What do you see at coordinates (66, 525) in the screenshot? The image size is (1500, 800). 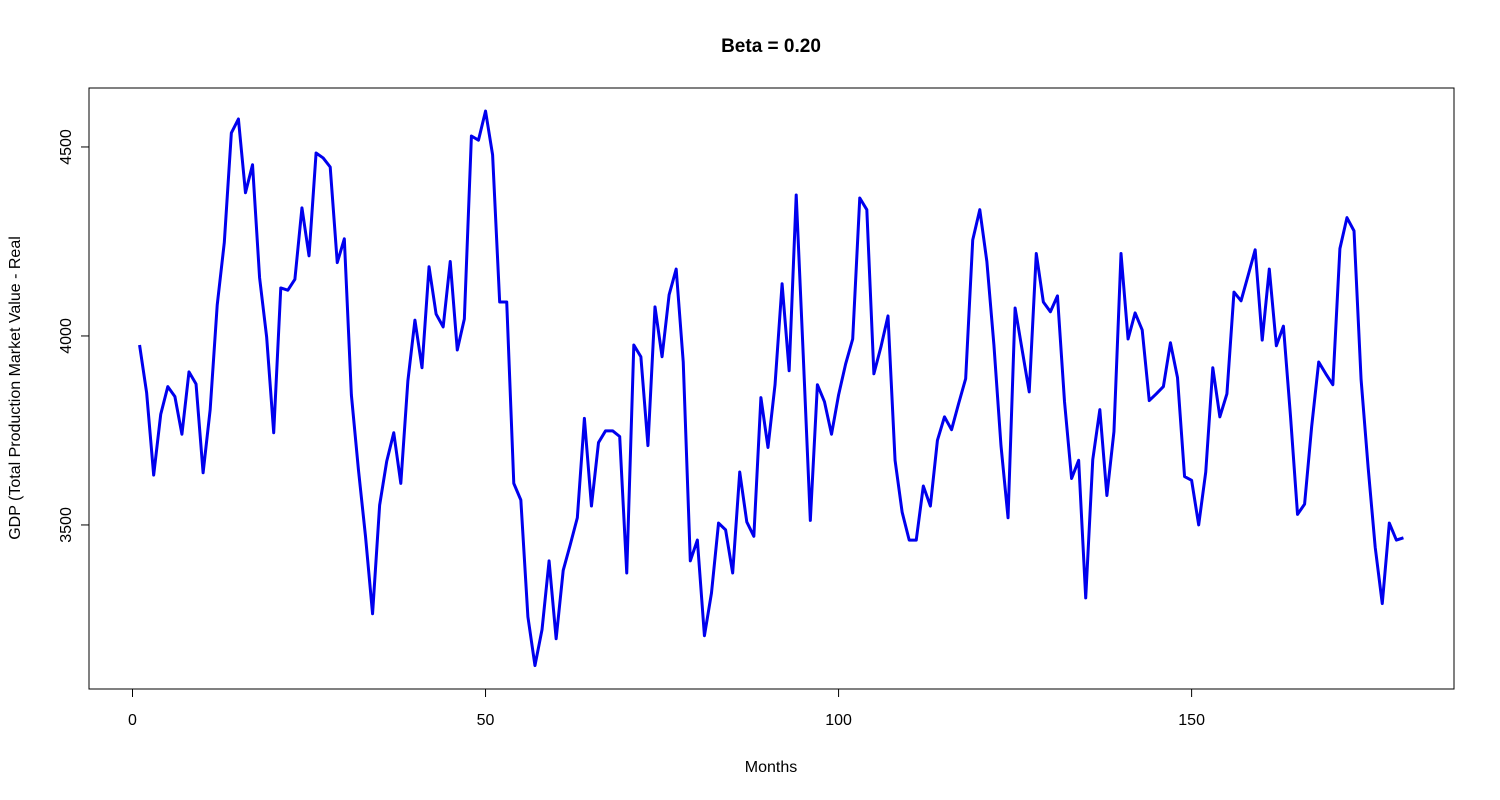 I see `y-tick-label: 3500` at bounding box center [66, 525].